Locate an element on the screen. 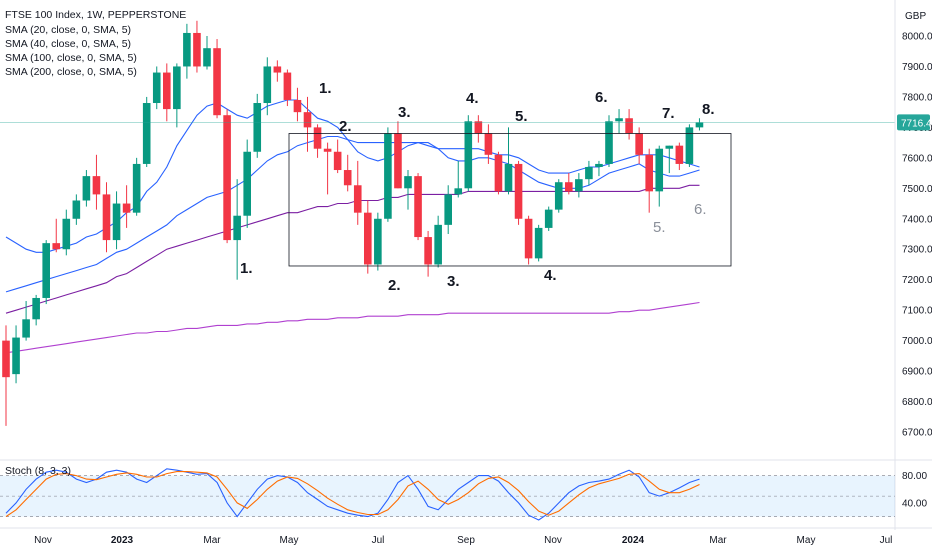 This screenshot has width=932, height=550. wave-label-lower: 3. is located at coordinates (453, 281).